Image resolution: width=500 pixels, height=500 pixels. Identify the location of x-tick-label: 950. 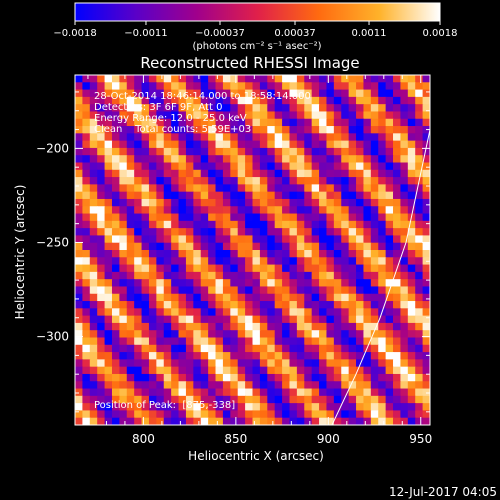
(420, 439).